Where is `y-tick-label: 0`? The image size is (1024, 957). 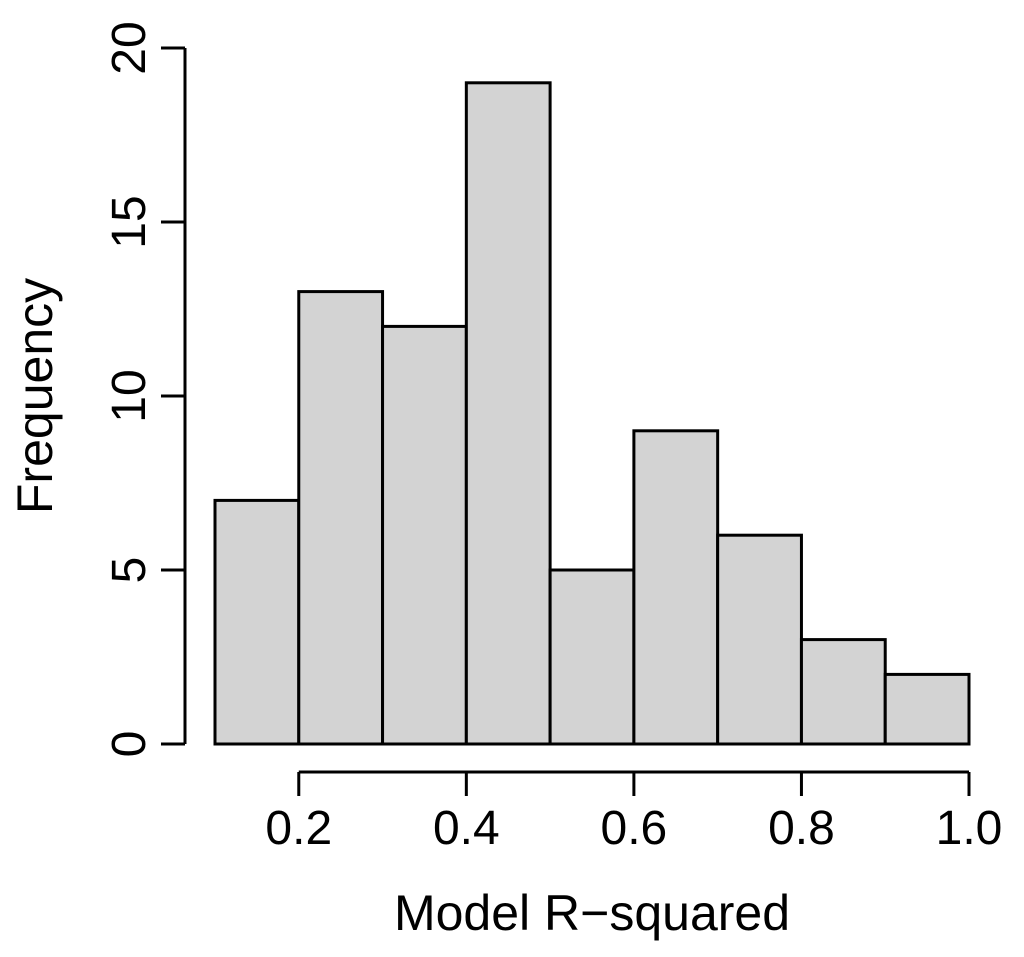
y-tick-label: 0 is located at coordinates (129, 744).